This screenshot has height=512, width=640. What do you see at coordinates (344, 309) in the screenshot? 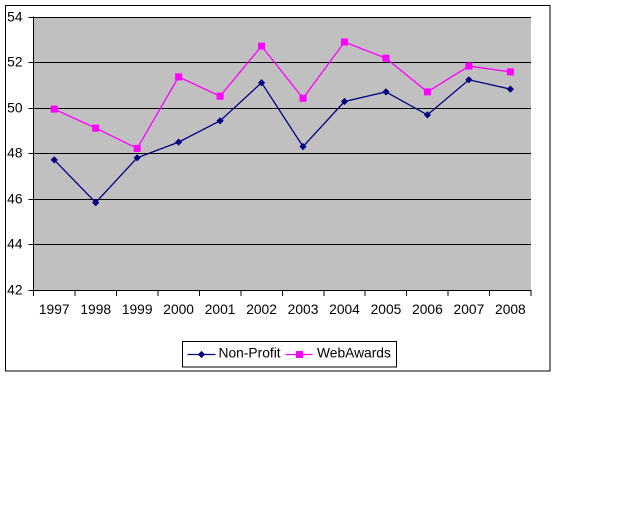
I see `svg-text: 2004` at bounding box center [344, 309].